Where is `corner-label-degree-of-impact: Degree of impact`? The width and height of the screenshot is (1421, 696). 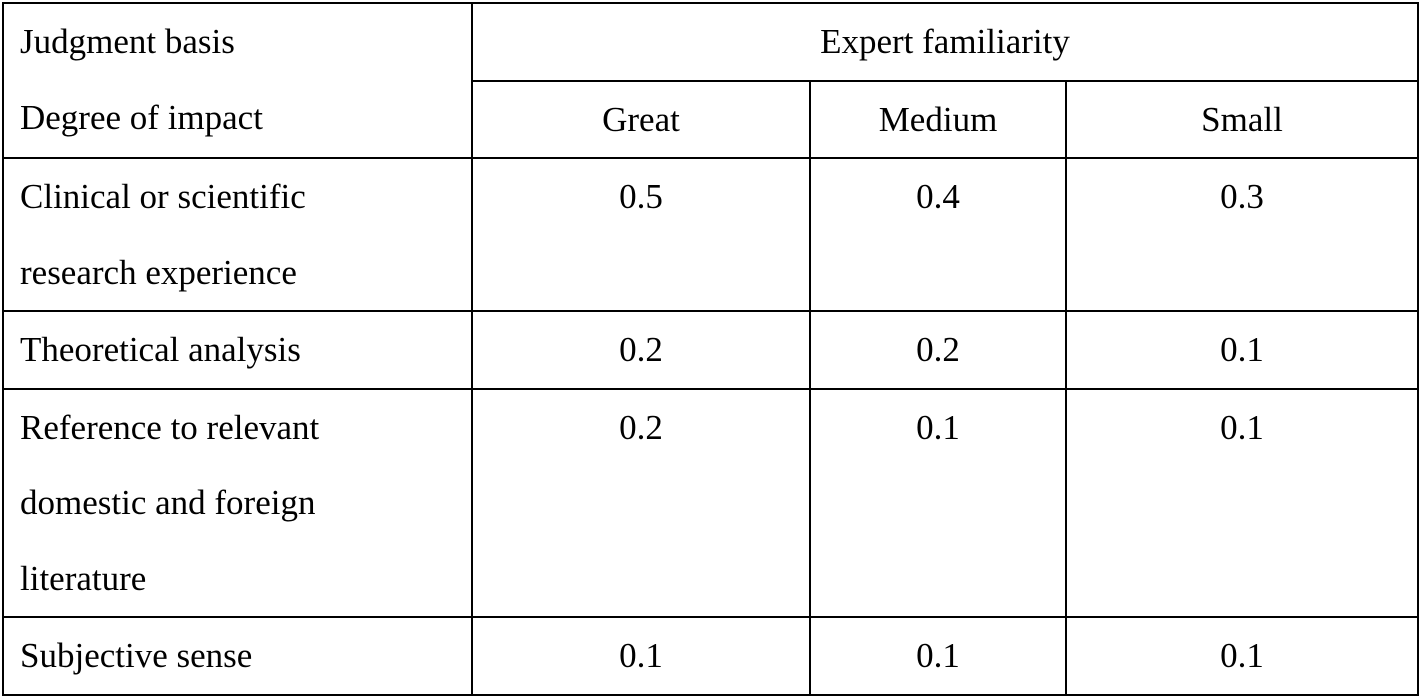 corner-label-degree-of-impact: Degree of impact is located at coordinates (141, 117).